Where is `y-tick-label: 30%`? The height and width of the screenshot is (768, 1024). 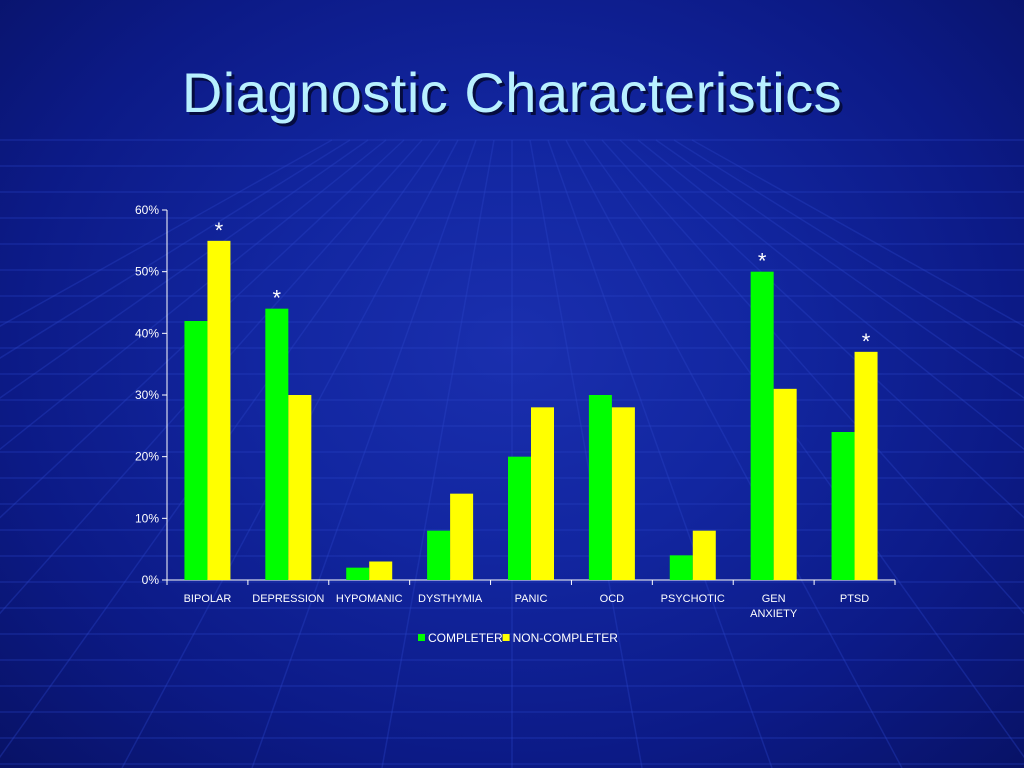 y-tick-label: 30% is located at coordinates (147, 395).